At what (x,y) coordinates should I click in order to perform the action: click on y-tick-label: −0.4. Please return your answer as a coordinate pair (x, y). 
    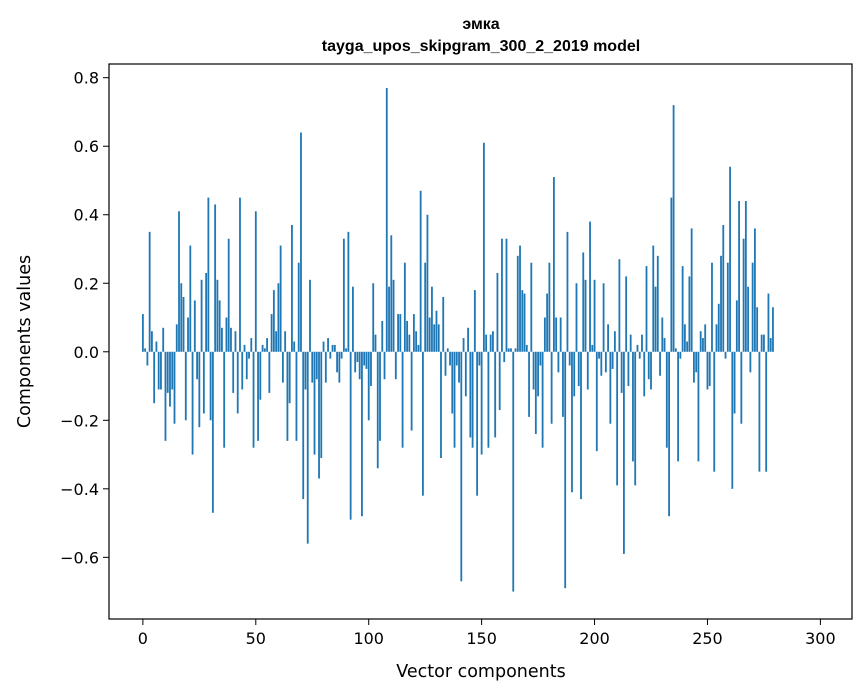
    Looking at the image, I should click on (79, 489).